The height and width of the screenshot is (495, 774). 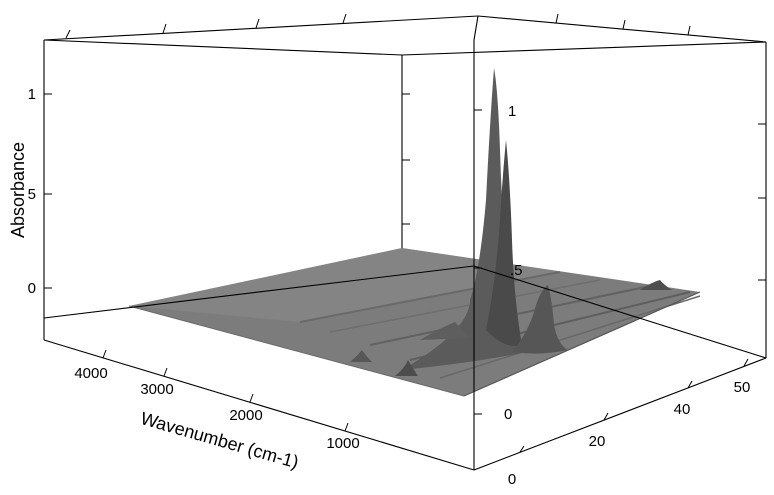 What do you see at coordinates (634, 405) in the screenshot?
I see `y-axis-ticks` at bounding box center [634, 405].